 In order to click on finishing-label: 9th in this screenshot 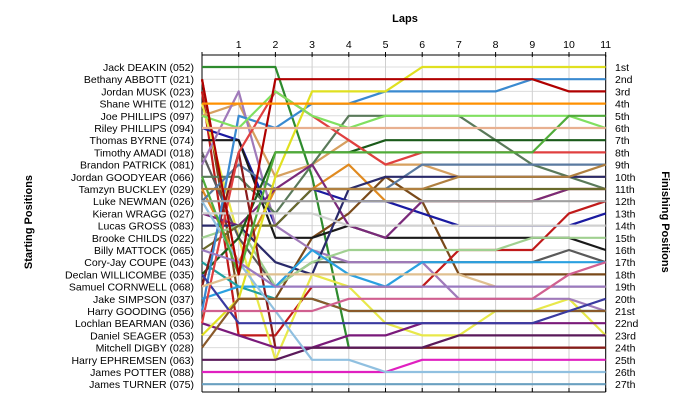, I will do `click(622, 166)`.